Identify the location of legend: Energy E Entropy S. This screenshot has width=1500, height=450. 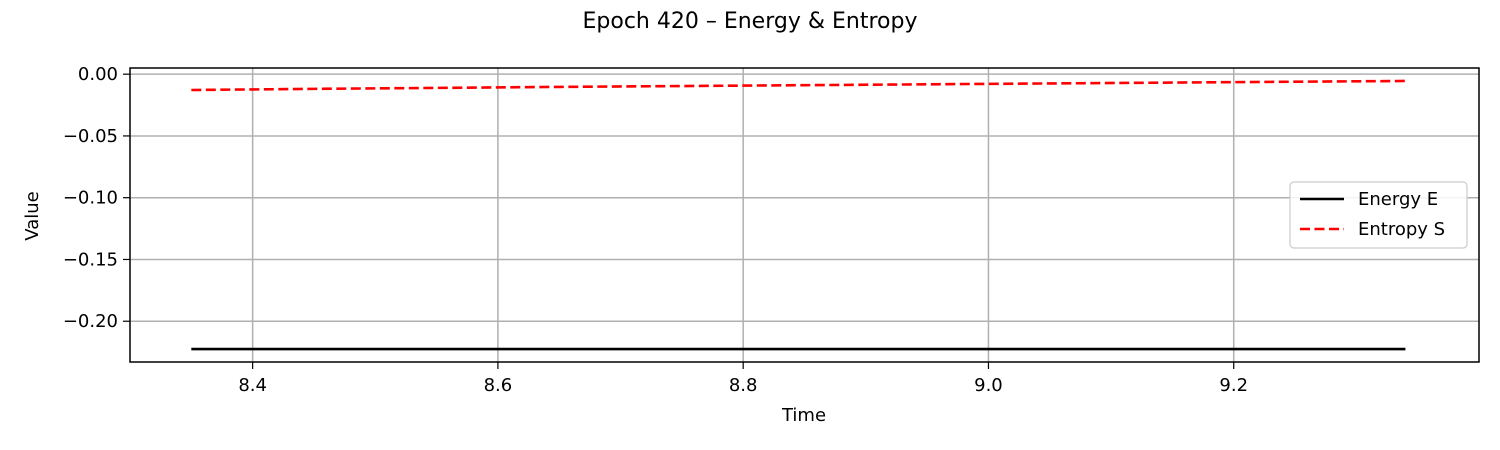
(1378, 215).